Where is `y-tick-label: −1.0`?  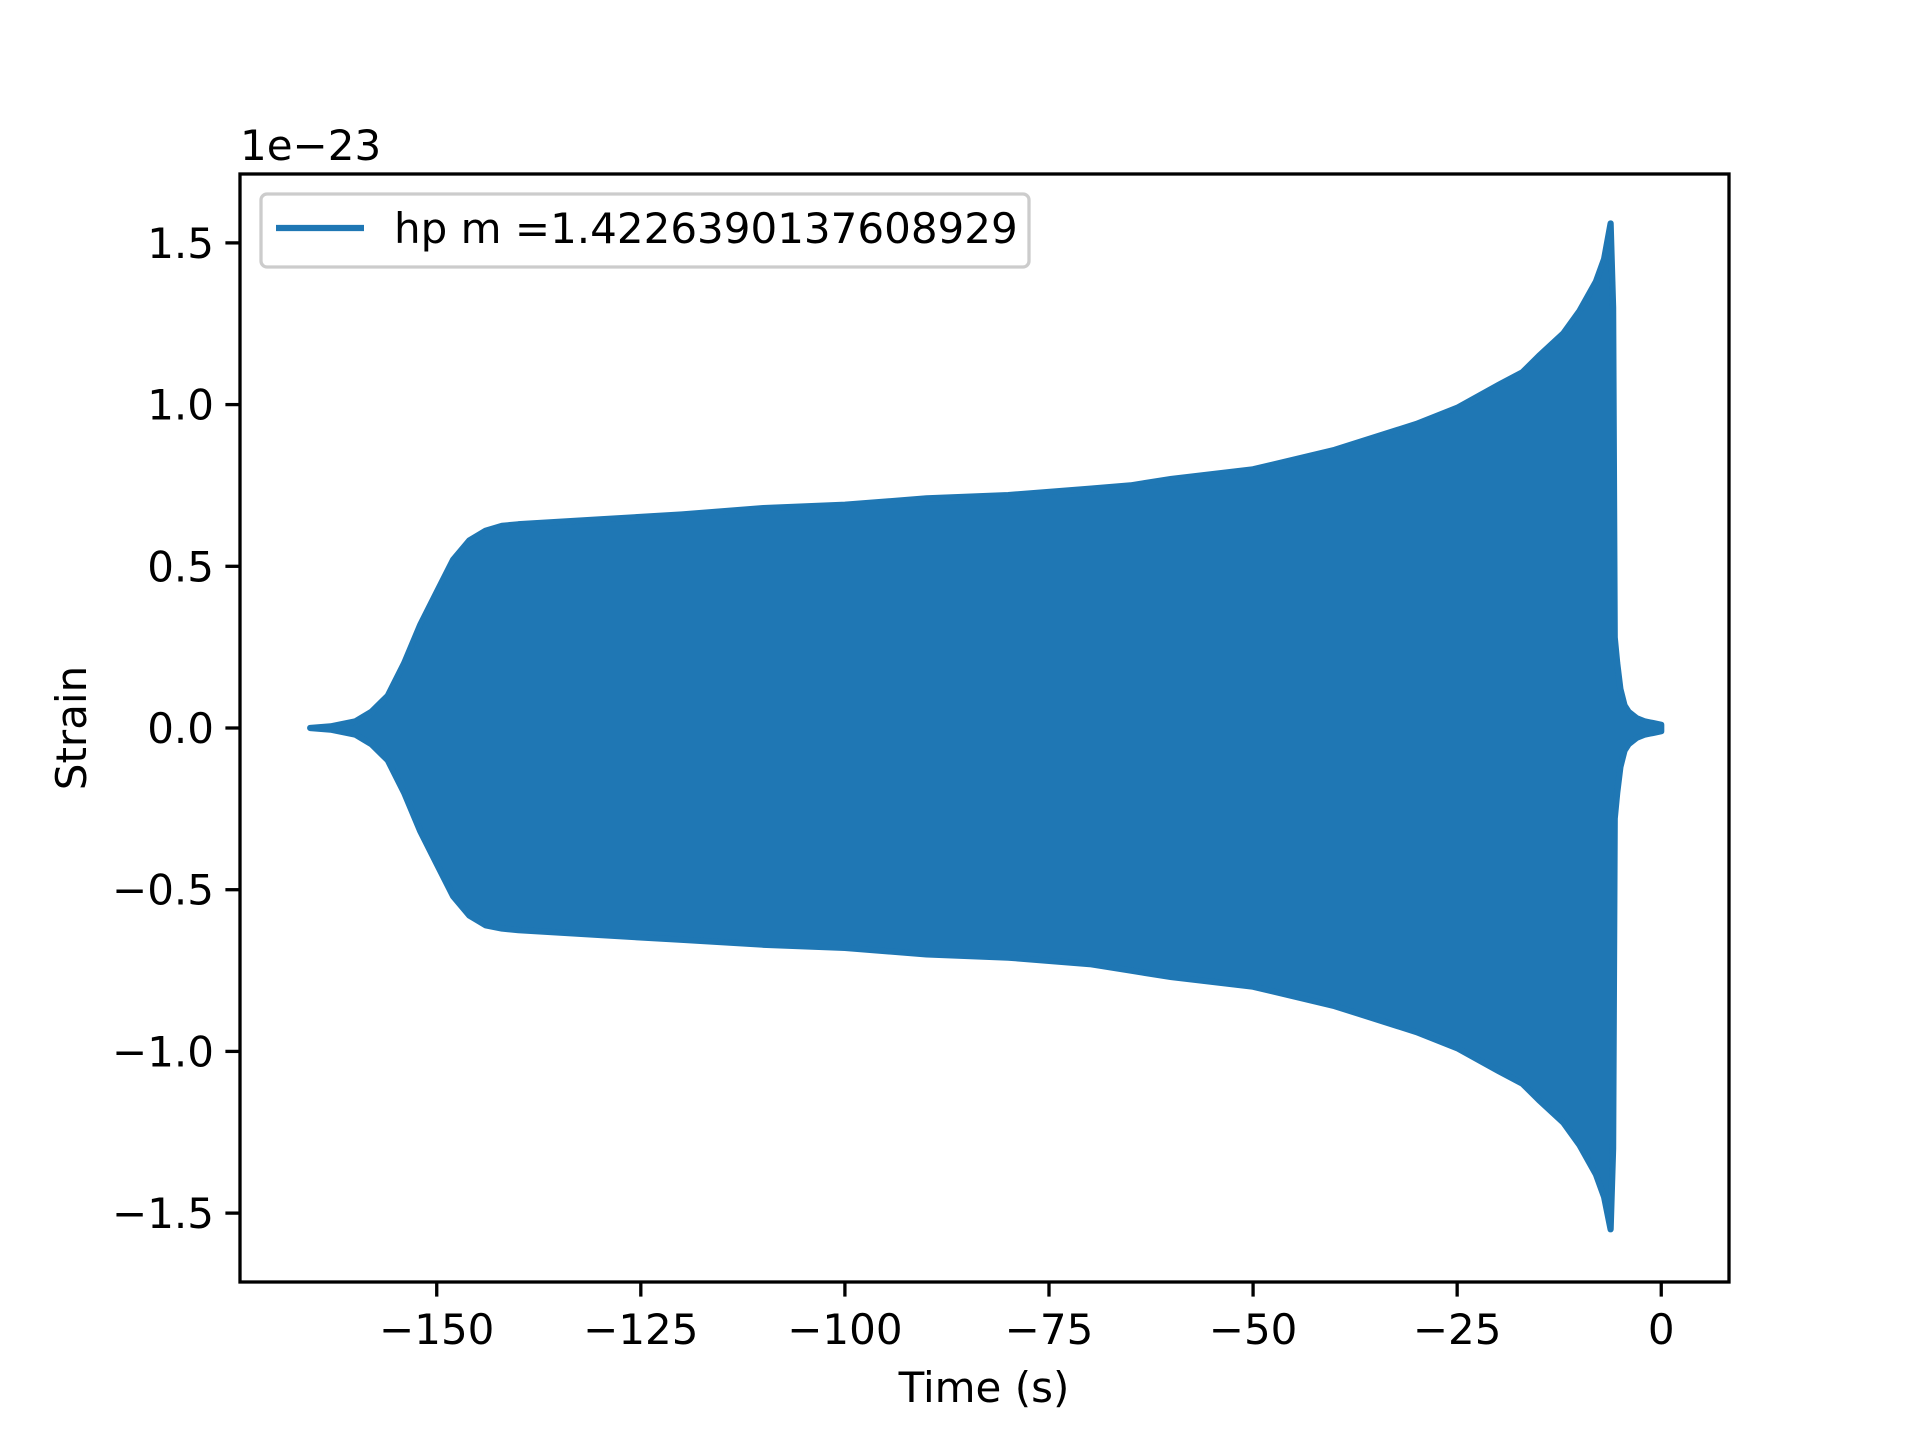 y-tick-label: −1.0 is located at coordinates (163, 1051).